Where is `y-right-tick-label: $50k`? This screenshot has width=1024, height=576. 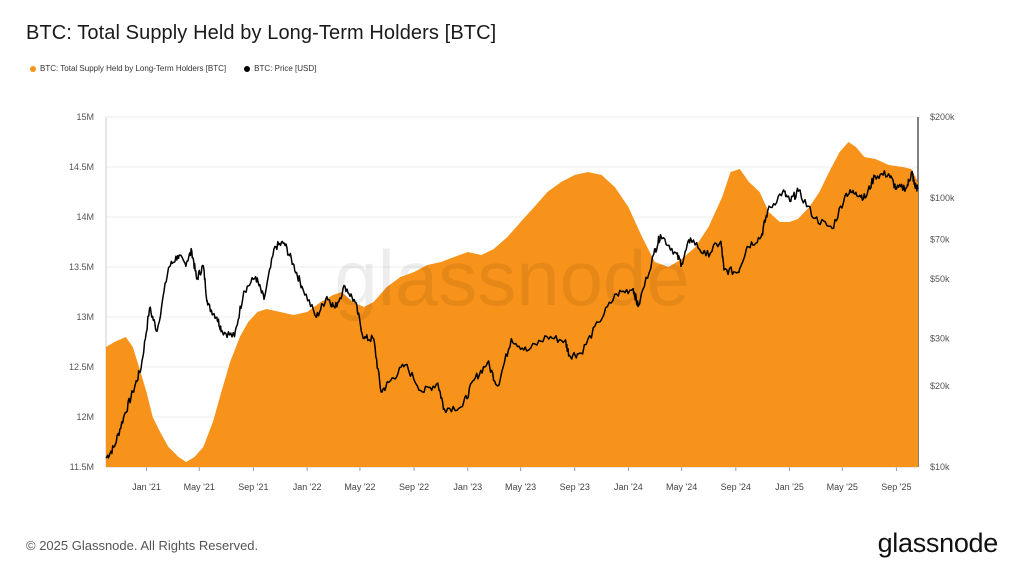
y-right-tick-label: $50k is located at coordinates (940, 279).